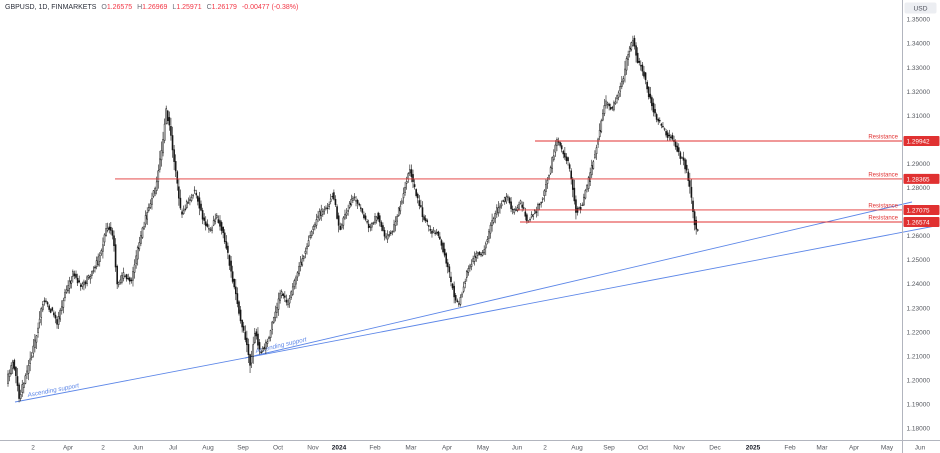  Describe the element at coordinates (919, 380) in the screenshot. I see `price-tick-label: 1.20000` at that location.